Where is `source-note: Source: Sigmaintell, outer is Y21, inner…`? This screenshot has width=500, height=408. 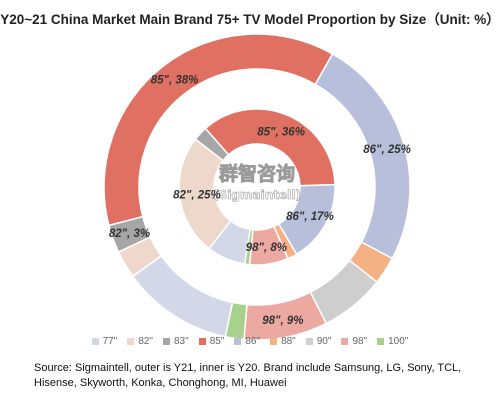
source-note: Source: Sigmaintell, outer is Y21, inner… is located at coordinates (248, 375).